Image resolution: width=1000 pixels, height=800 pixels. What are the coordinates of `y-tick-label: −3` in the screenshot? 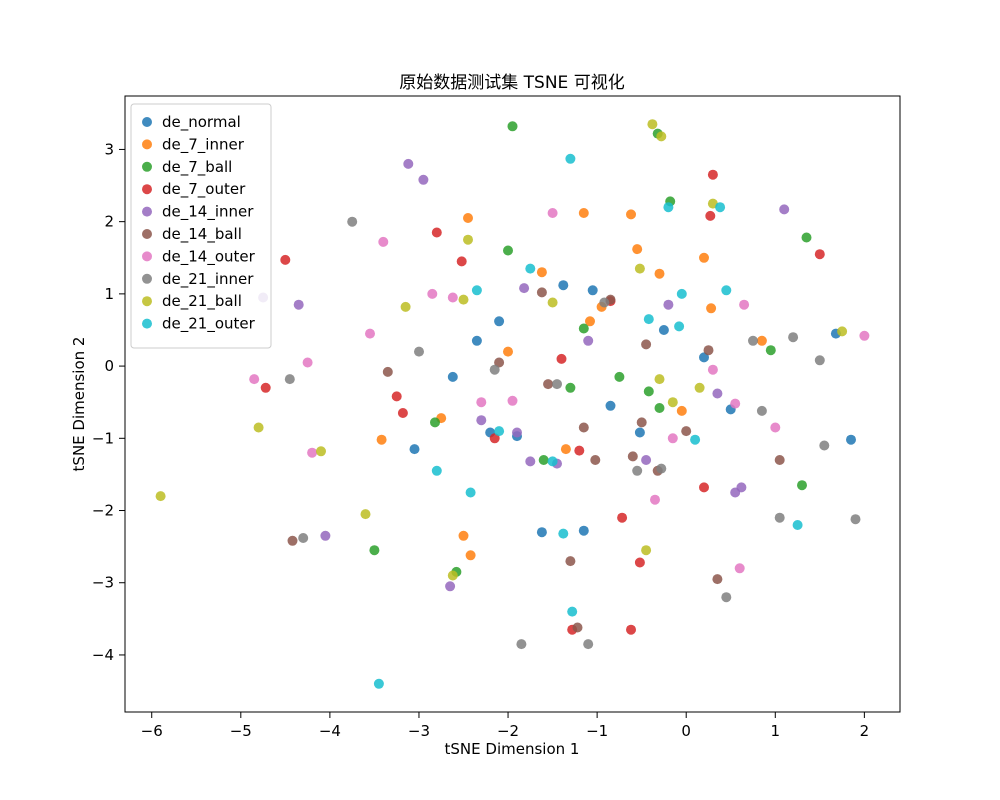 It's located at (103, 583).